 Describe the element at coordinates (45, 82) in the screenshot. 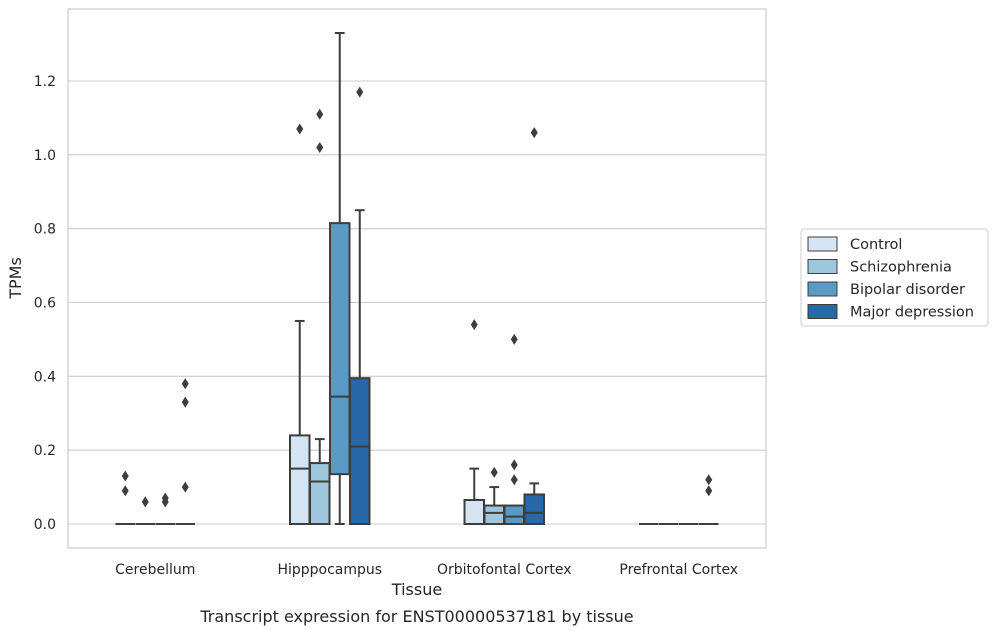

I see `y-tick-label: 1.2` at that location.